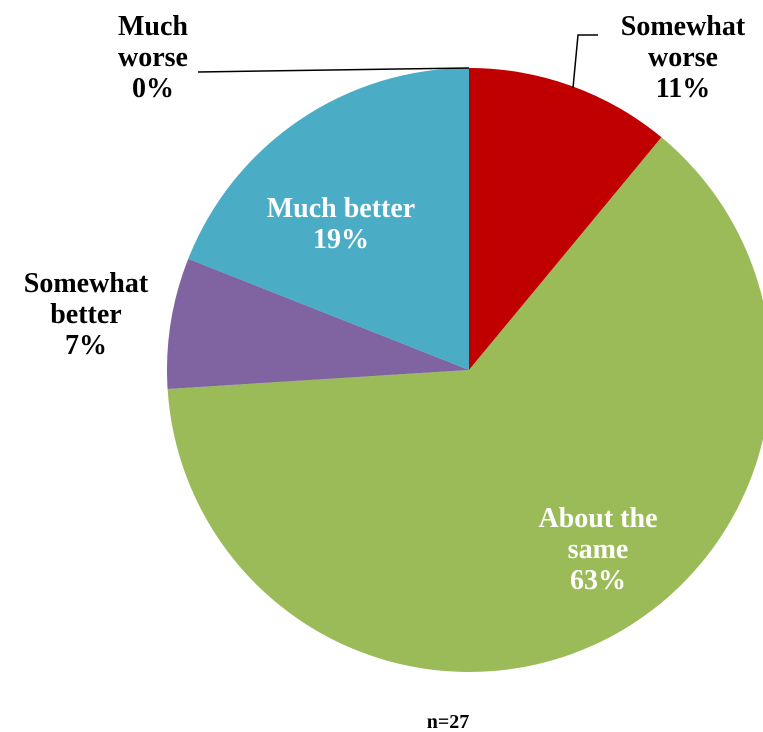 The image size is (763, 732). Describe the element at coordinates (597, 518) in the screenshot. I see `category-label-about-the-same: About the` at that location.